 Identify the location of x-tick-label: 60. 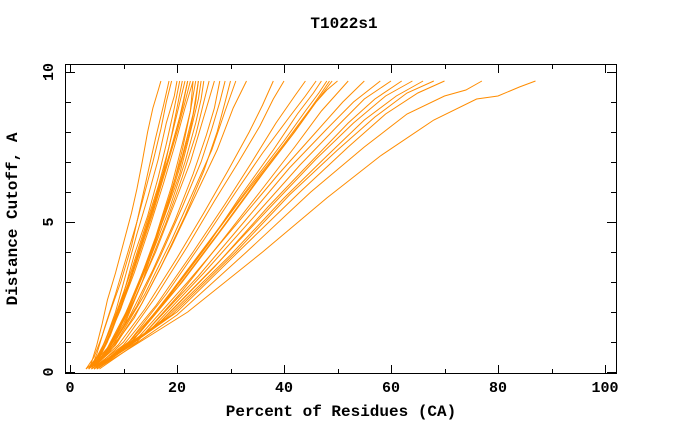
(391, 388).